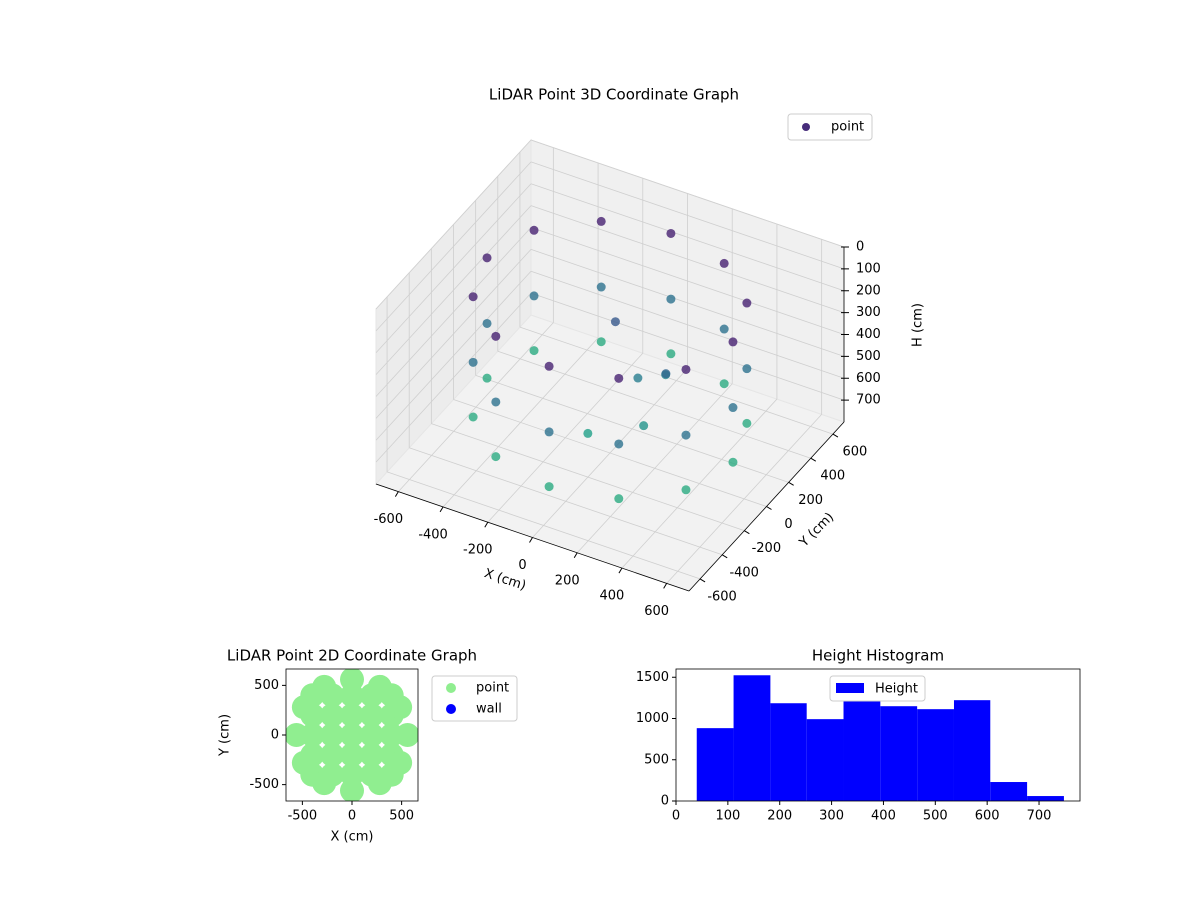 The image size is (1200, 900). I want to click on z-tick-label: 200, so click(868, 290).